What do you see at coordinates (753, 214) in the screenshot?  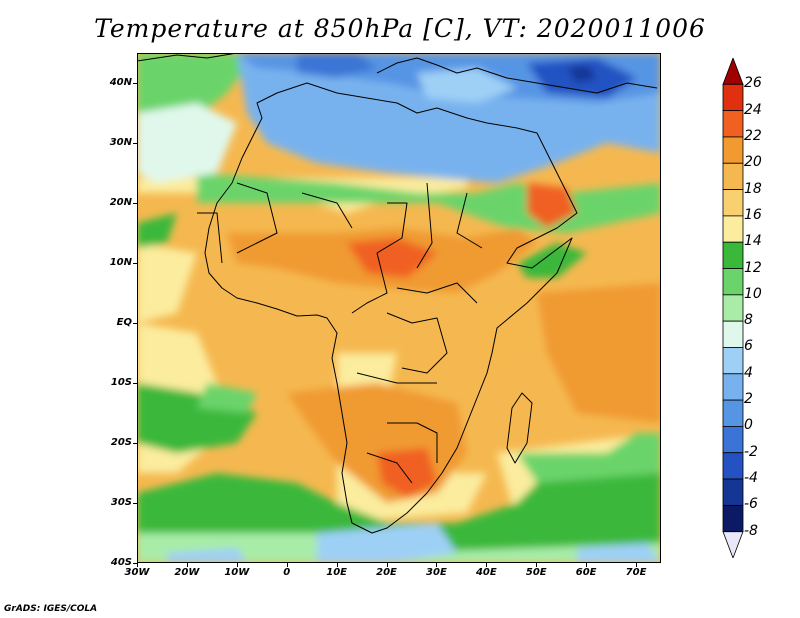 I see `colorbar-level-label: 16` at bounding box center [753, 214].